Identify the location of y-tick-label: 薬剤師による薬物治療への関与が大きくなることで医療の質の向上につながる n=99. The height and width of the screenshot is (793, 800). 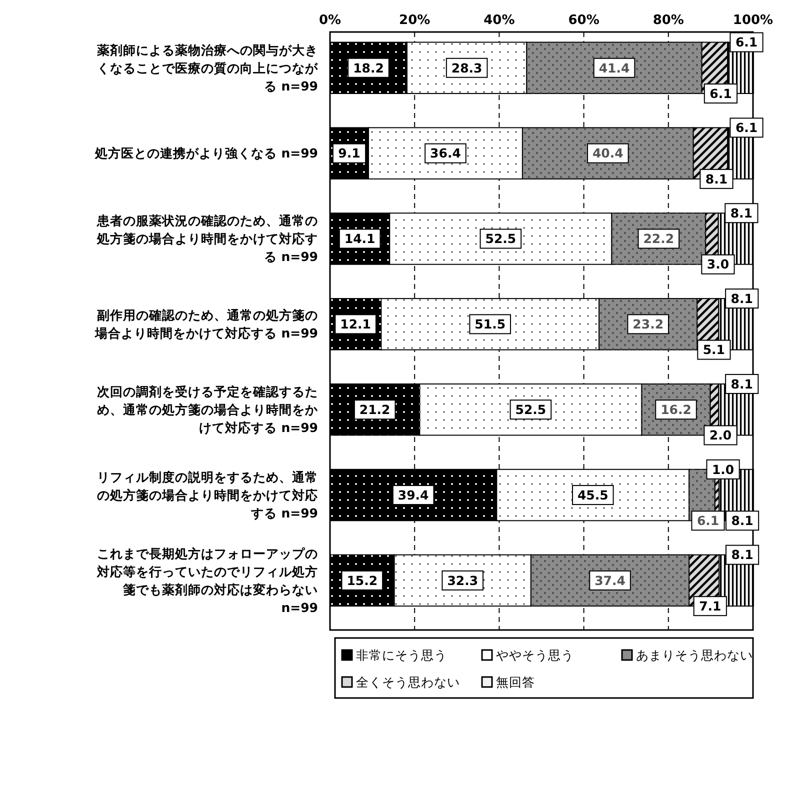
(207, 68).